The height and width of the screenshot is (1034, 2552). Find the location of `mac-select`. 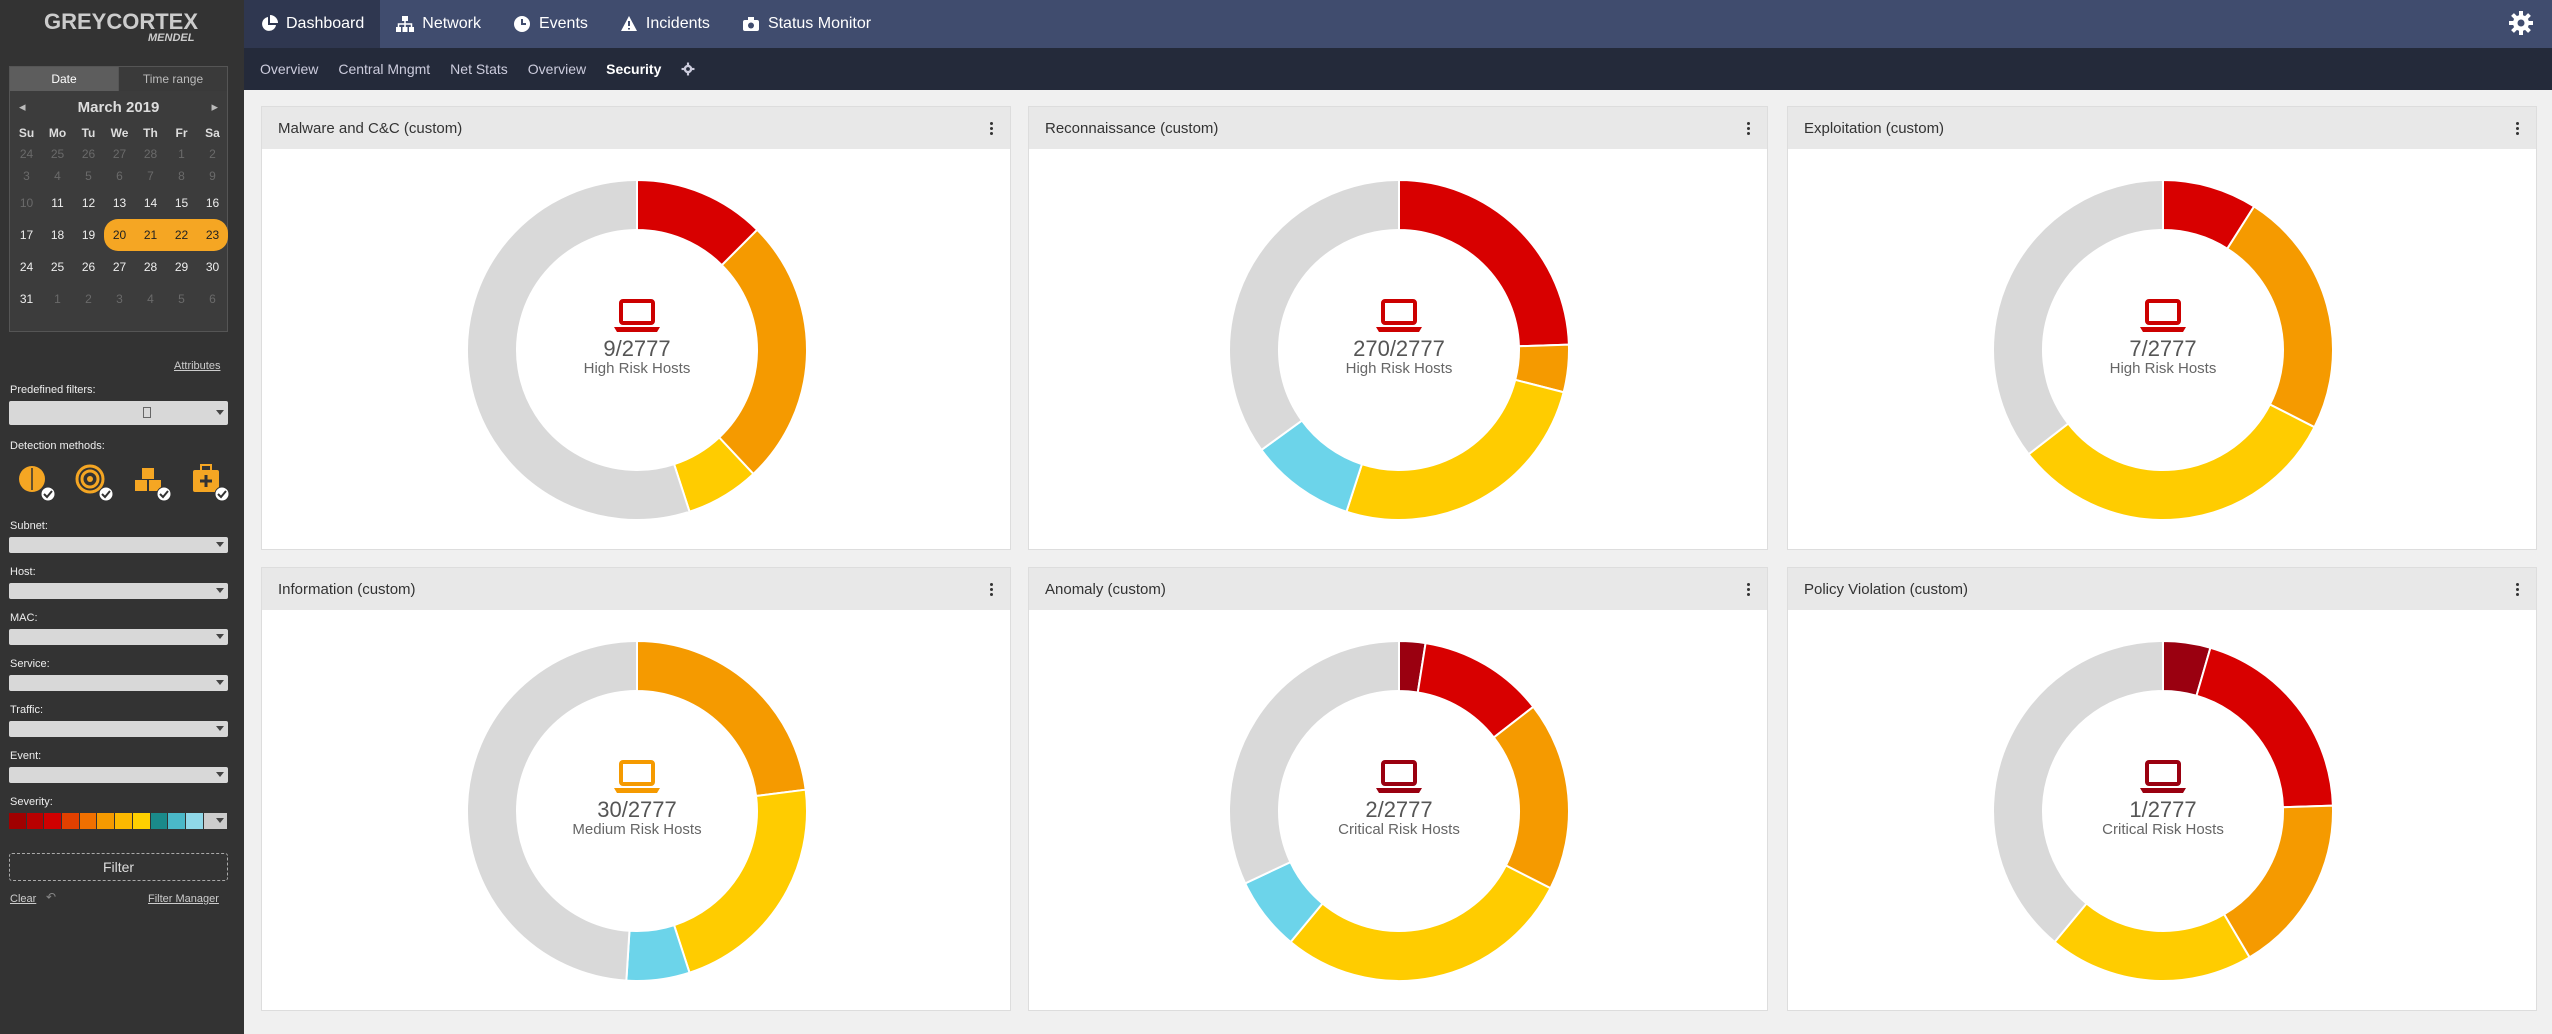

mac-select is located at coordinates (118, 637).